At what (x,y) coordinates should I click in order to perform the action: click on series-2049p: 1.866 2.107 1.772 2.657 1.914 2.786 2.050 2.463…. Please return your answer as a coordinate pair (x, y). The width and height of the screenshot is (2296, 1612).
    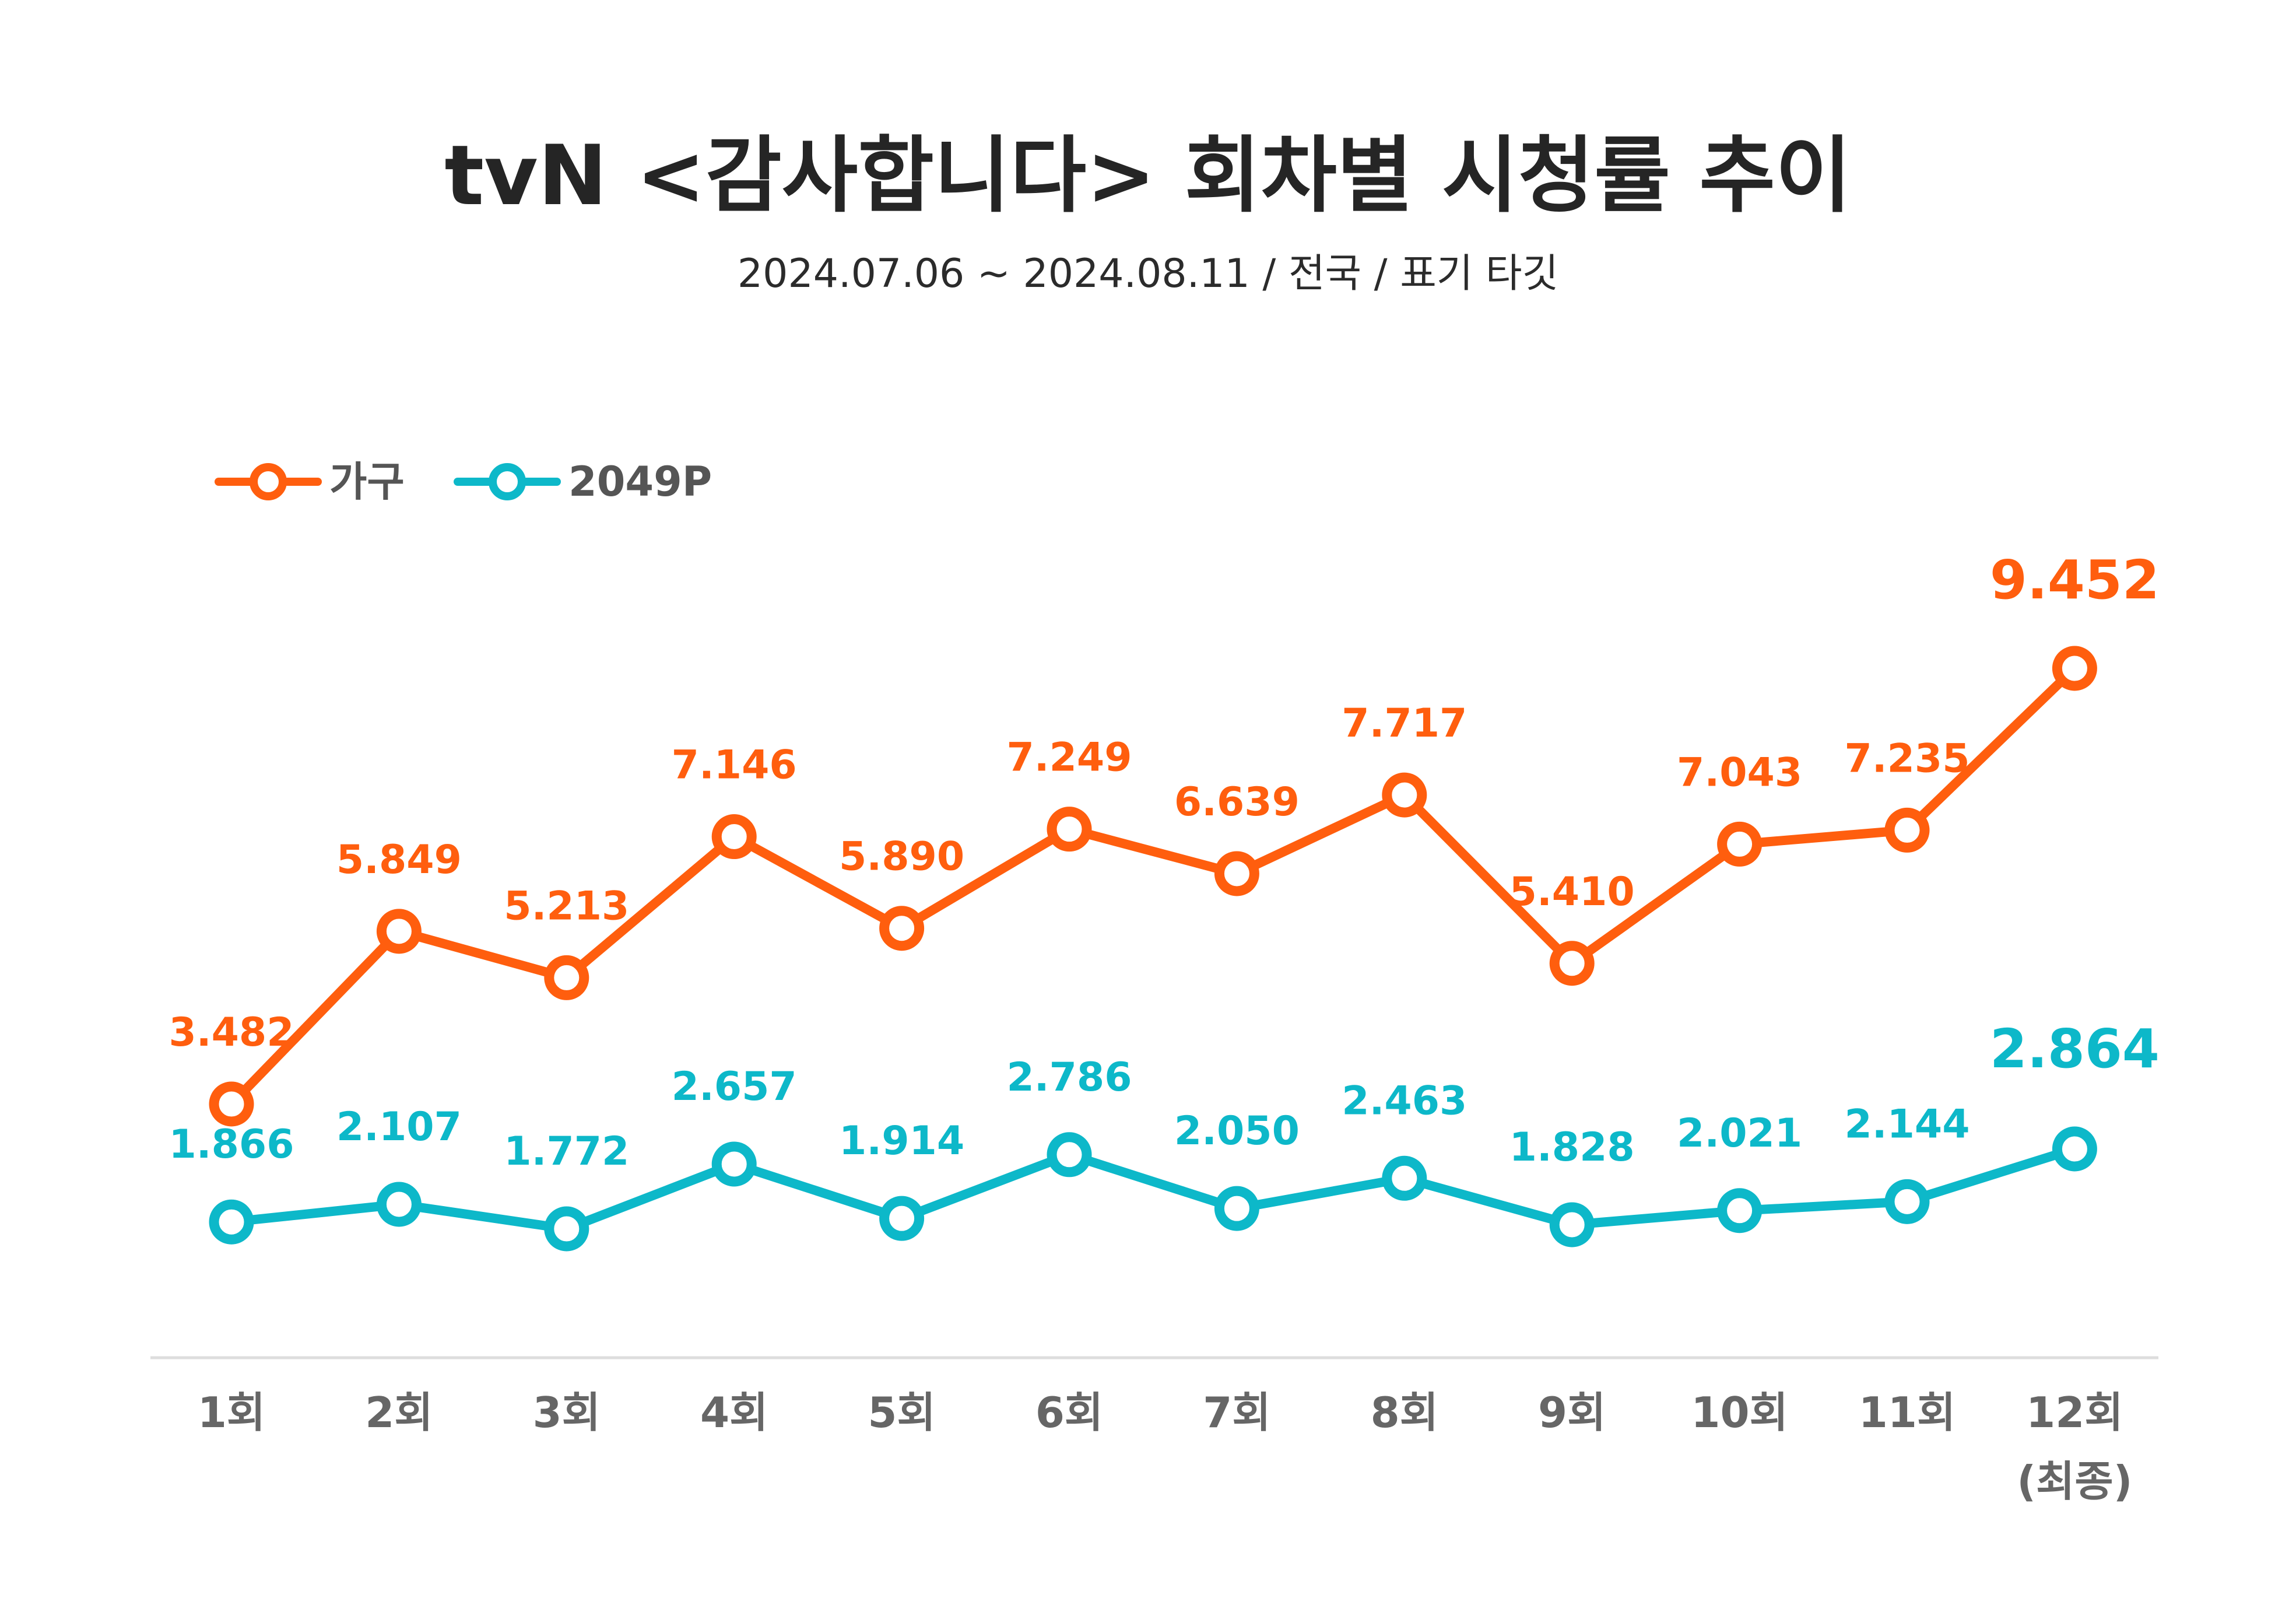
    Looking at the image, I should click on (1164, 1135).